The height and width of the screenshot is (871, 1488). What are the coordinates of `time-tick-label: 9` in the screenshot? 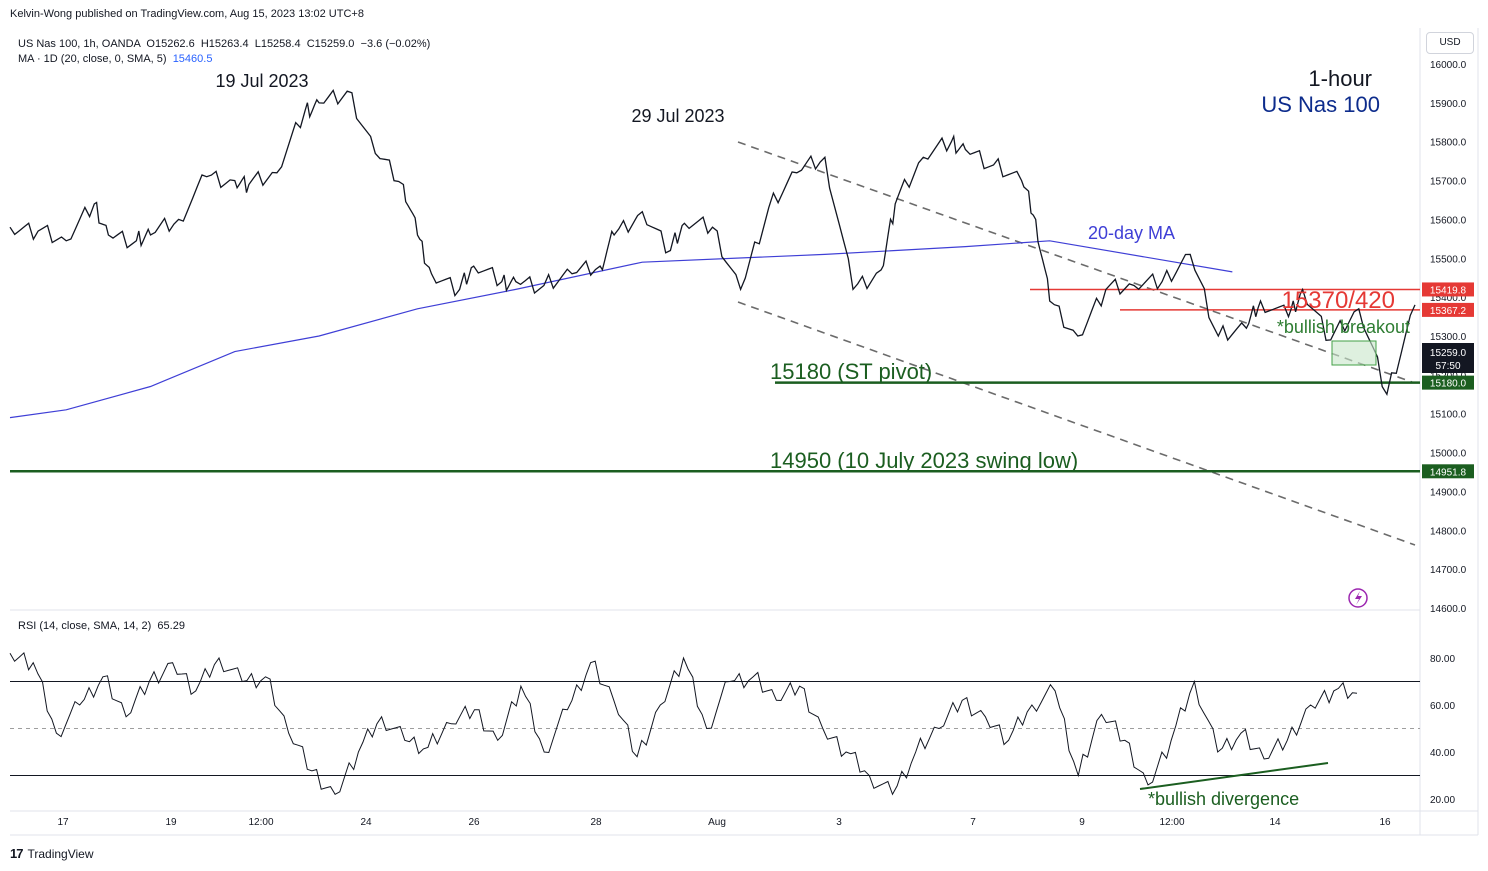 It's located at (1082, 822).